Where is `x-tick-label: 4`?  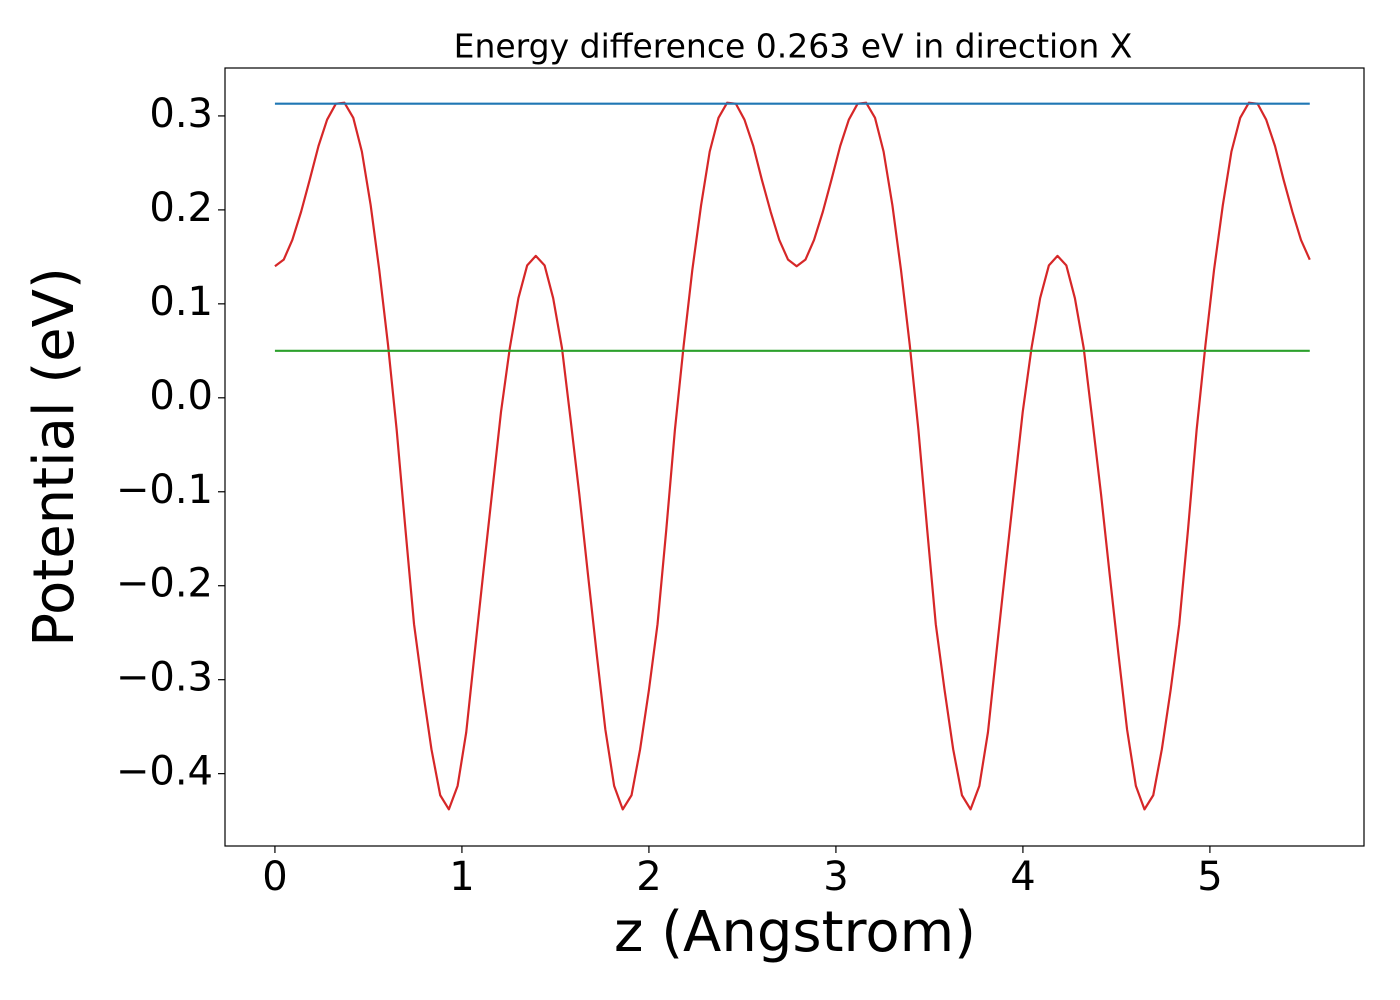 x-tick-label: 4 is located at coordinates (1022, 877).